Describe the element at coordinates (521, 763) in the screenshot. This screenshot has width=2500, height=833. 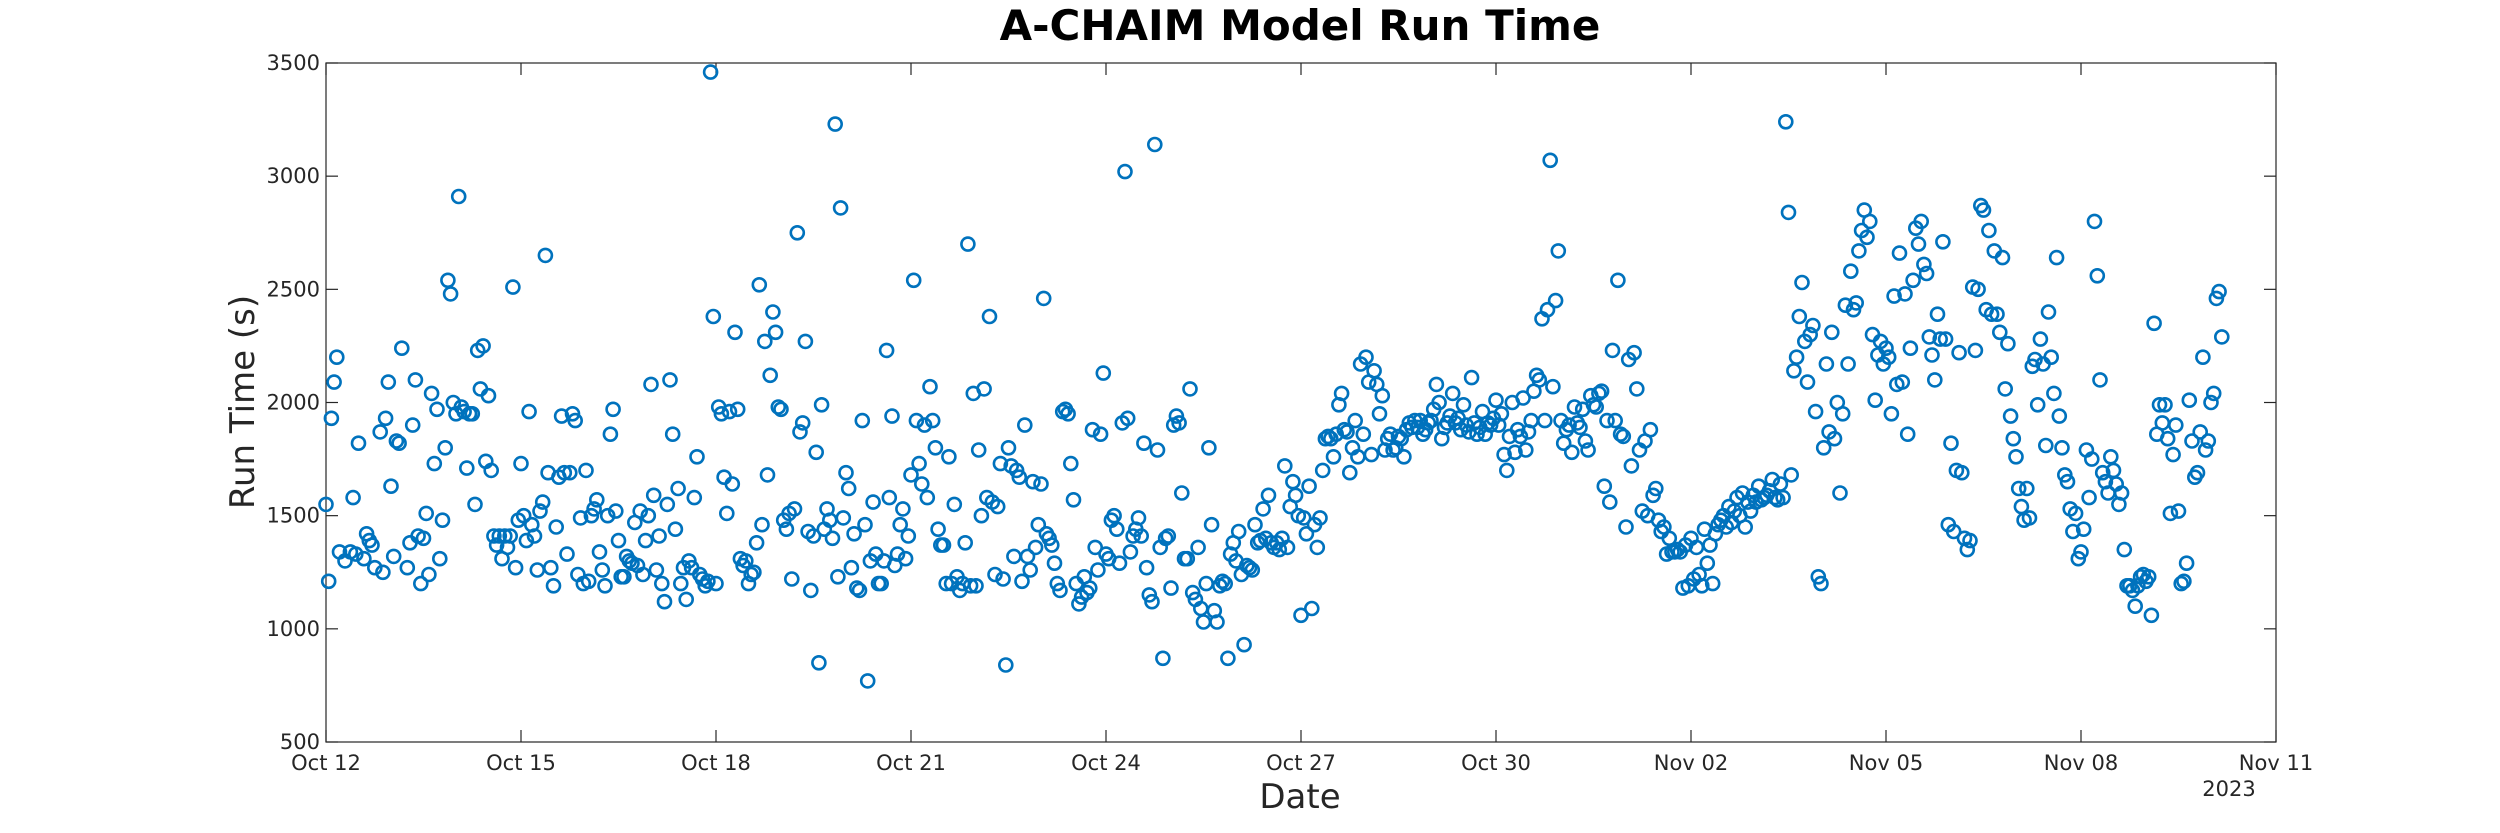
I see `x-tick-label: Oct 15` at that location.